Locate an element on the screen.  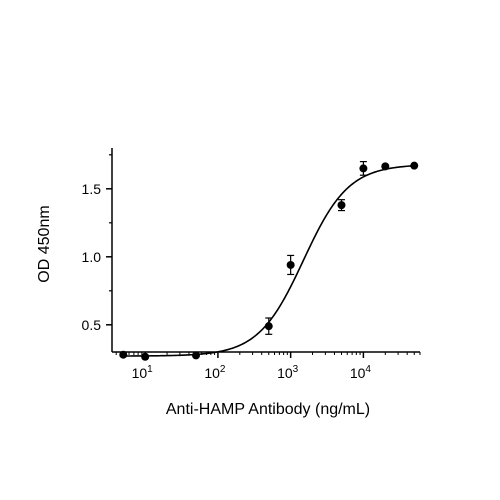
x-axis-label: Anti-HAMP Antibody (ng/mL) is located at coordinates (268, 409).